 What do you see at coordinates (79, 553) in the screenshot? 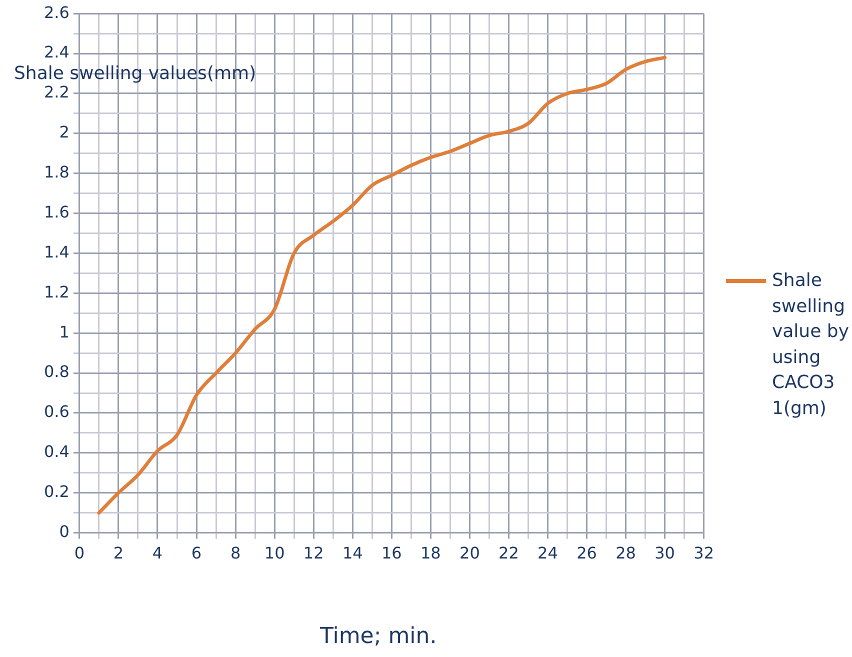
I see `x-tick-label: 0` at bounding box center [79, 553].